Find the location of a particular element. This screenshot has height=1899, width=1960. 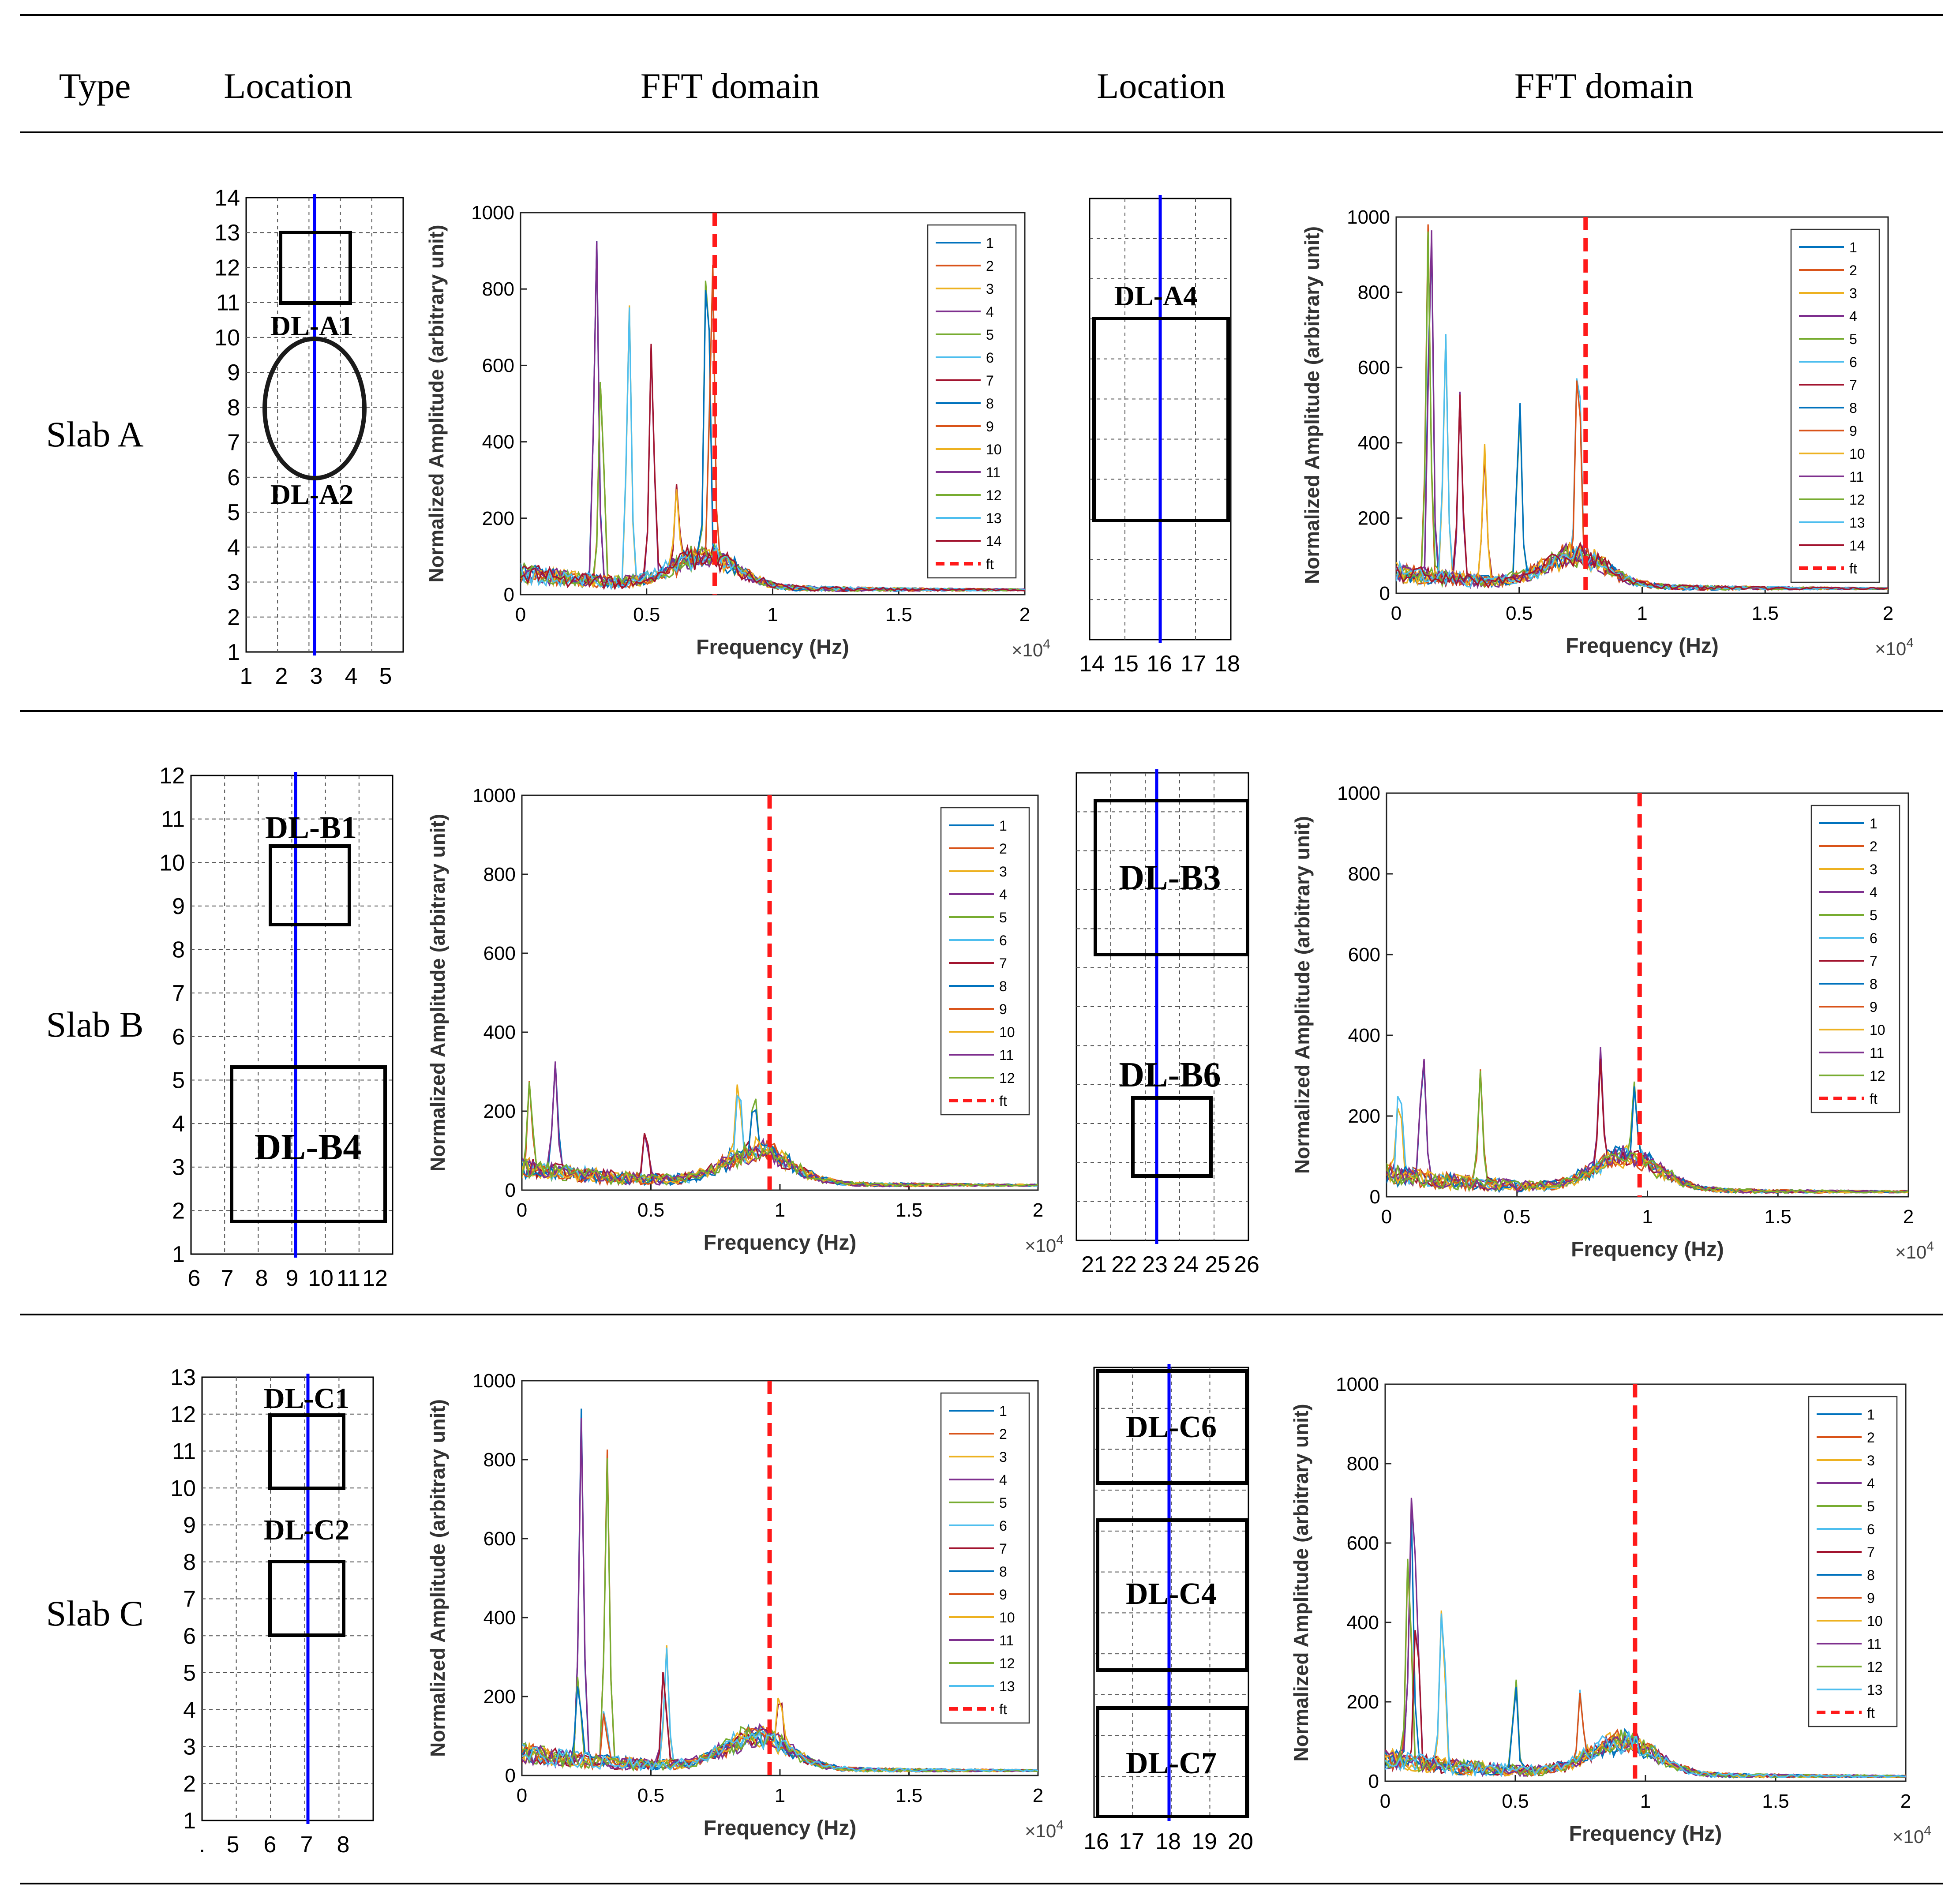

legend-label: 12 is located at coordinates (994, 495).